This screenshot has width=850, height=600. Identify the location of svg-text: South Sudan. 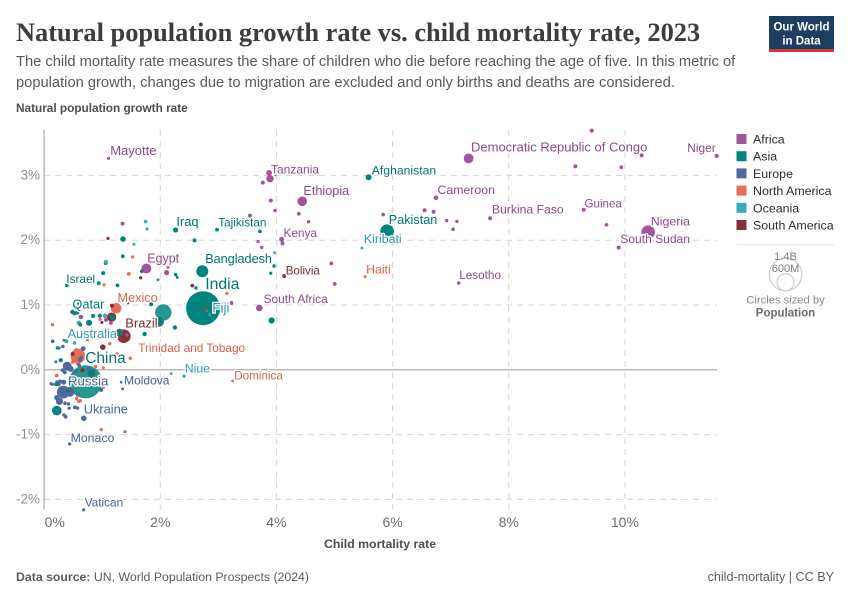
(655, 239).